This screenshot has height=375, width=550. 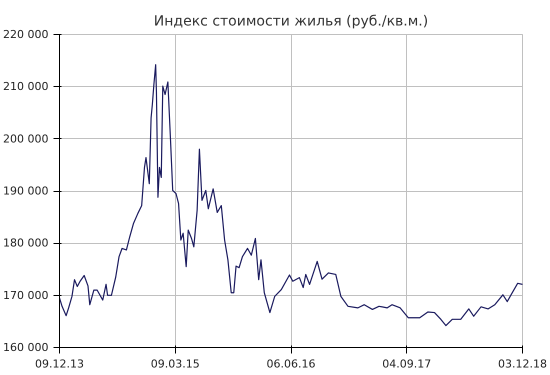 What do you see at coordinates (291, 22) in the screenshot?
I see `chart-title: Индекс стоимости жилья (руб./кв.м.)` at bounding box center [291, 22].